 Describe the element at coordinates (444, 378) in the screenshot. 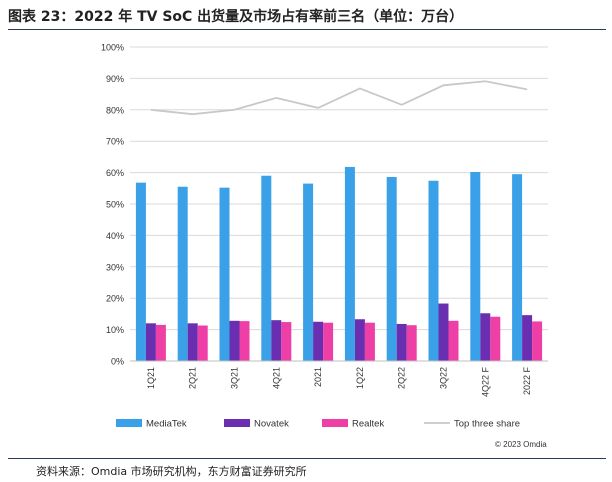

I see `x-tick-label: 3Q22` at that location.